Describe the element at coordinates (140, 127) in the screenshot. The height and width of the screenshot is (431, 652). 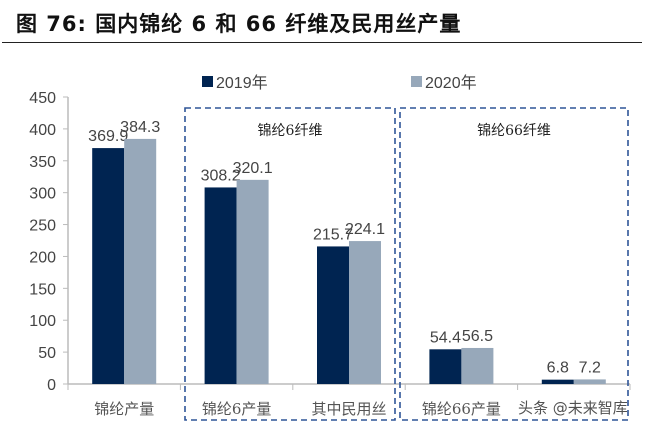
I see `data-label: 384.3` at that location.